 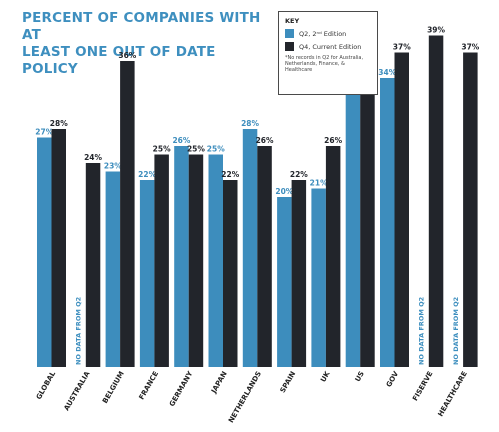 I want to click on label-q2-uk: 21%, so click(x=319, y=183).